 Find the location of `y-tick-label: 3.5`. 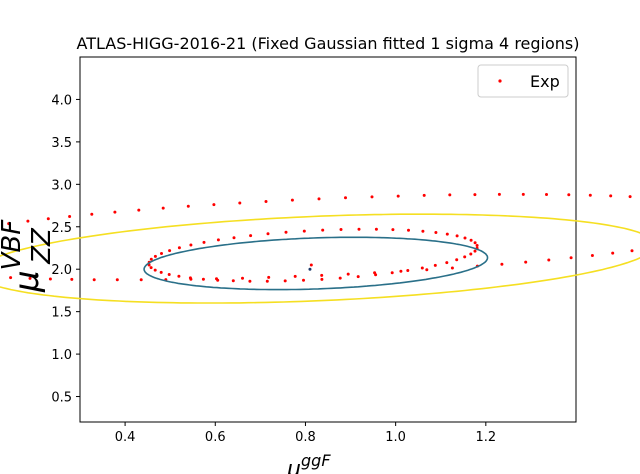

y-tick-label: 3.5 is located at coordinates (61, 143).